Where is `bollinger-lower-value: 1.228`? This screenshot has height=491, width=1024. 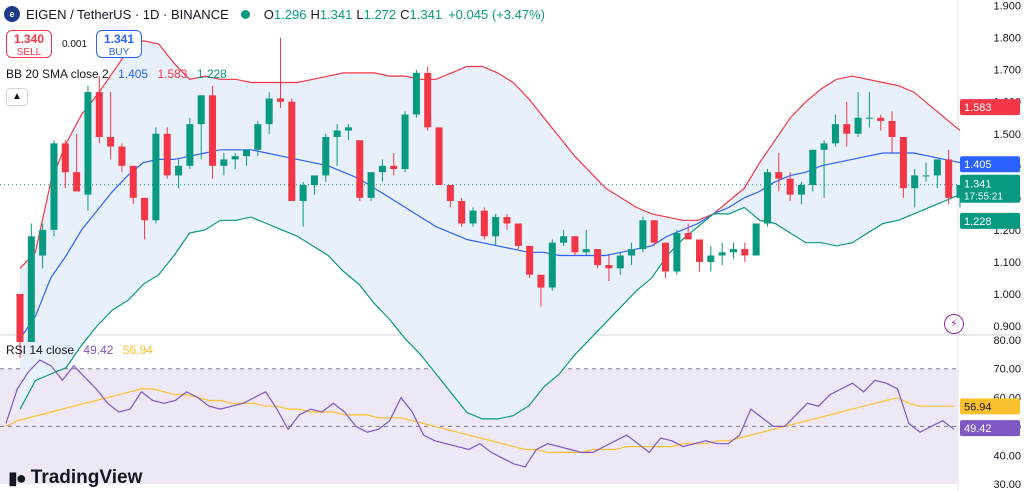 bollinger-lower-value: 1.228 is located at coordinates (211, 74).